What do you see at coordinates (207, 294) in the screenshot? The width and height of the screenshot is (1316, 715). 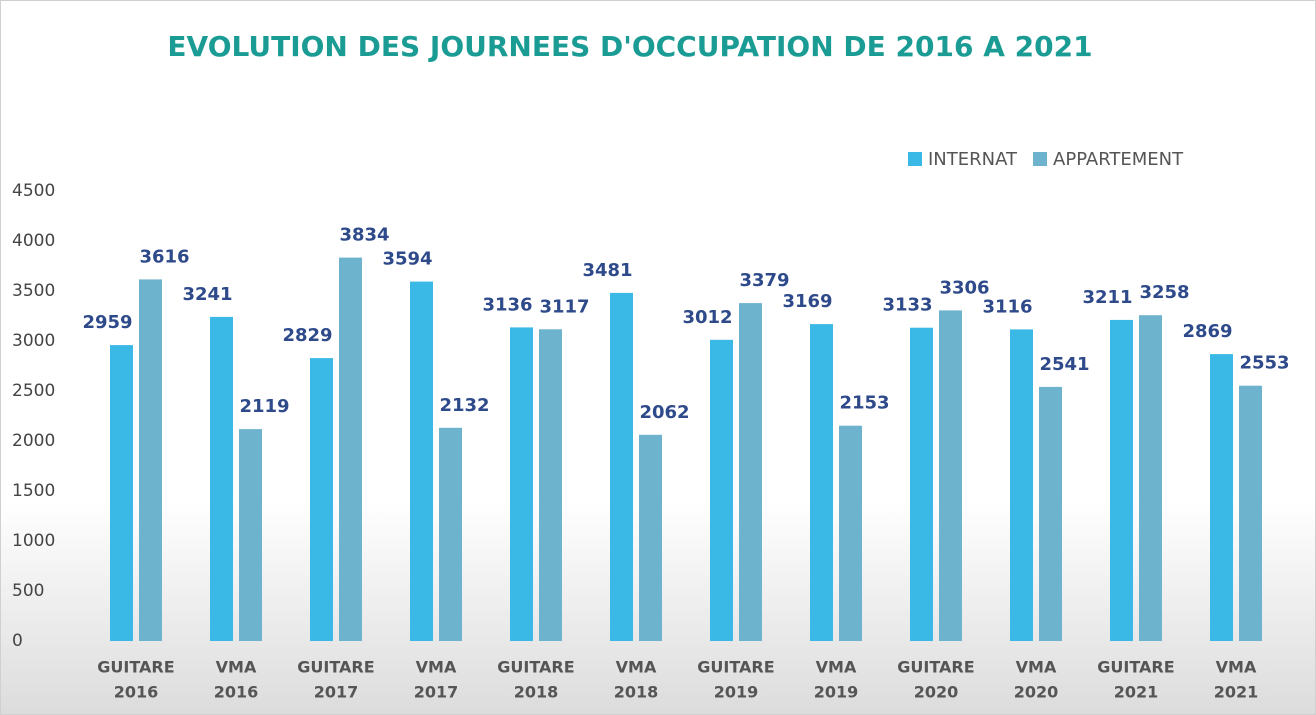 I see `value-label: 3241` at bounding box center [207, 294].